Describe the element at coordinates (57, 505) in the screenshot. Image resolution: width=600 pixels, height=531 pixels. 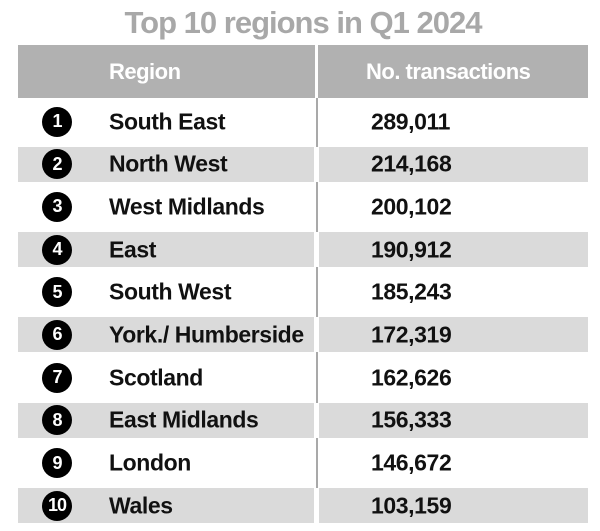
I see `rank-badge: 10` at that location.